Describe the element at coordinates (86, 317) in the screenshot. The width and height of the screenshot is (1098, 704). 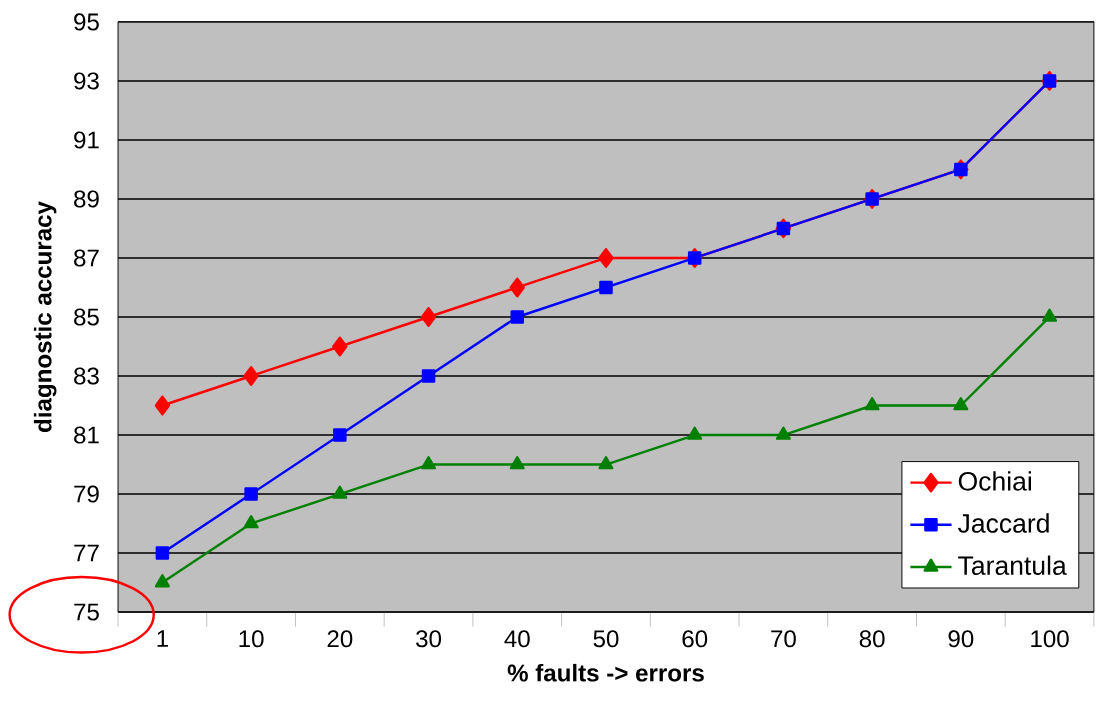
I see `y-tick-label: 85` at that location.